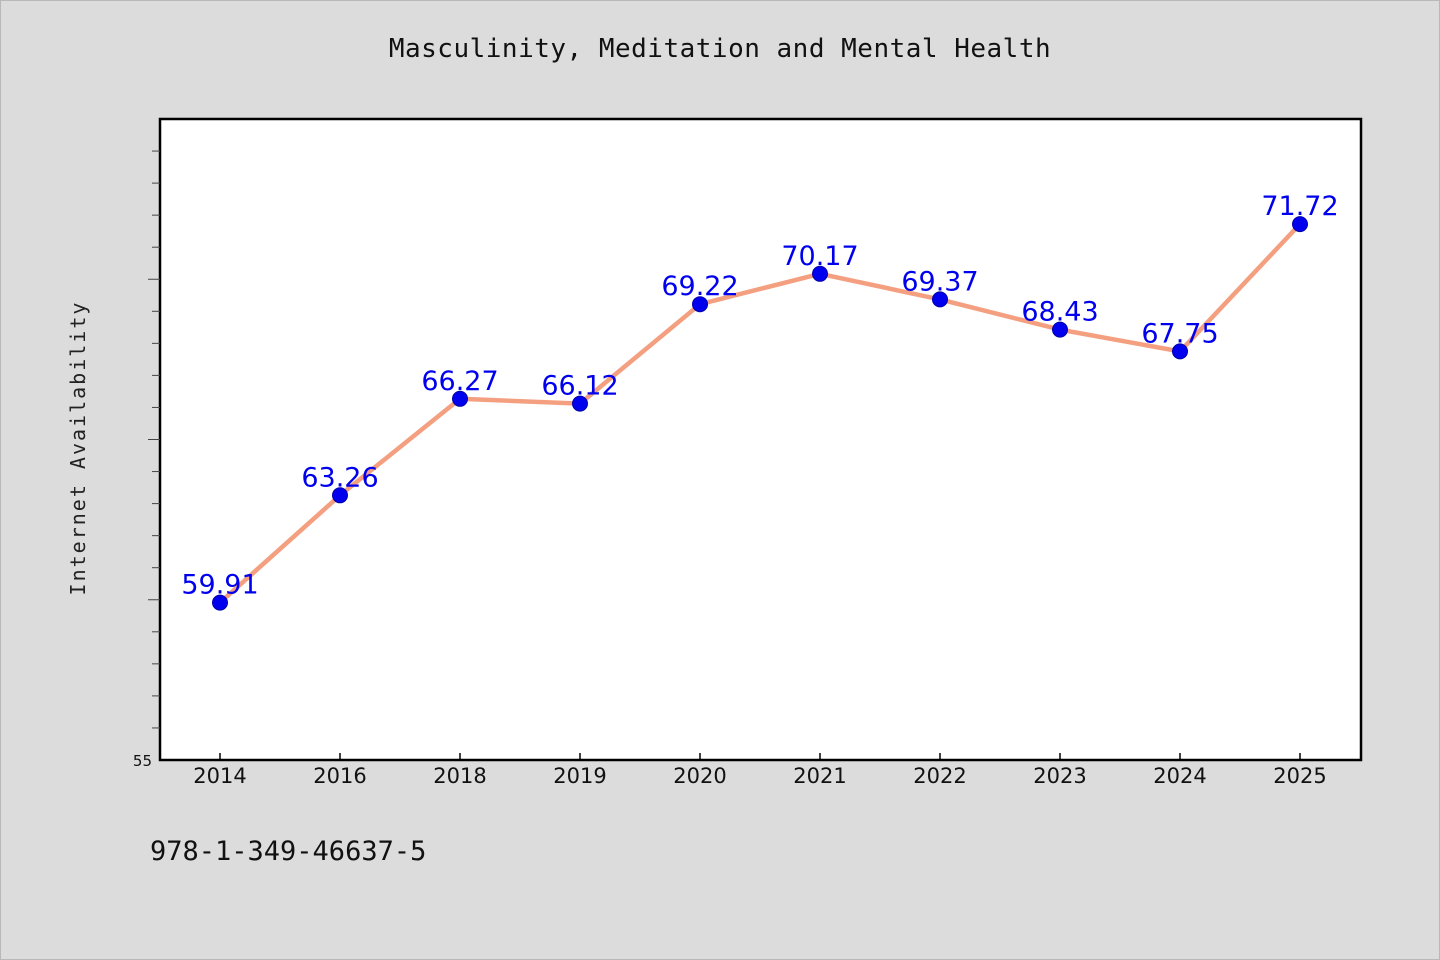 Image resolution: width=1440 pixels, height=960 pixels. What do you see at coordinates (699, 286) in the screenshot?
I see `data-label-2020: 69.22` at bounding box center [699, 286].